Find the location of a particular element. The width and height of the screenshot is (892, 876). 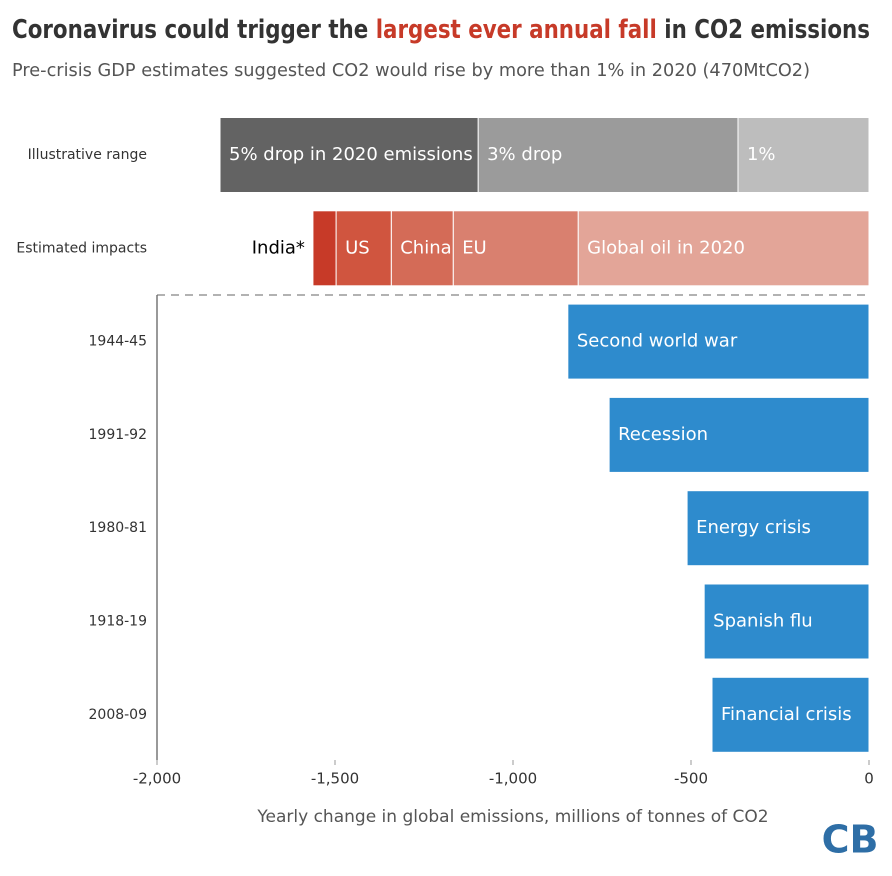

row-label: 1918-19 is located at coordinates (118, 622).